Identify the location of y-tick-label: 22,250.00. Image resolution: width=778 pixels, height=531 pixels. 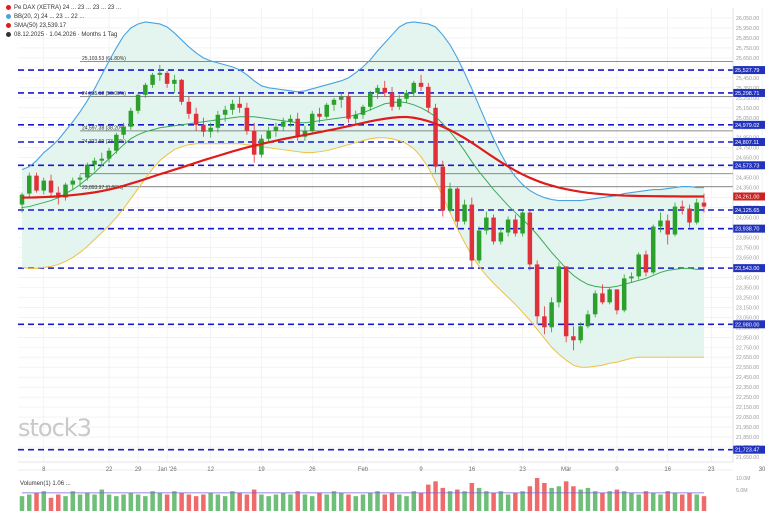
(747, 398).